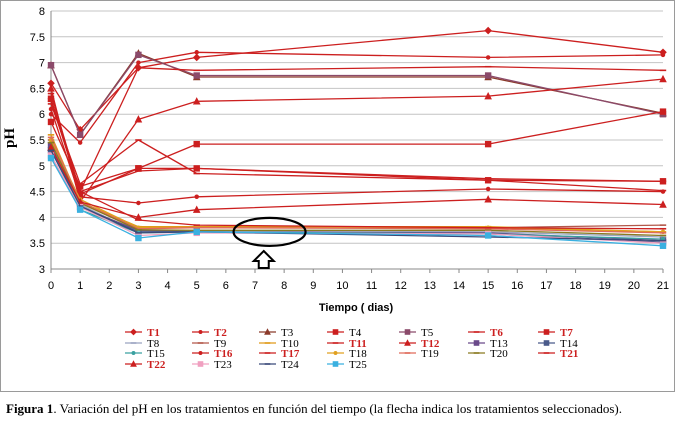 The image size is (677, 440). What do you see at coordinates (371, 286) in the screenshot?
I see `x-tick-label: 11` at bounding box center [371, 286].